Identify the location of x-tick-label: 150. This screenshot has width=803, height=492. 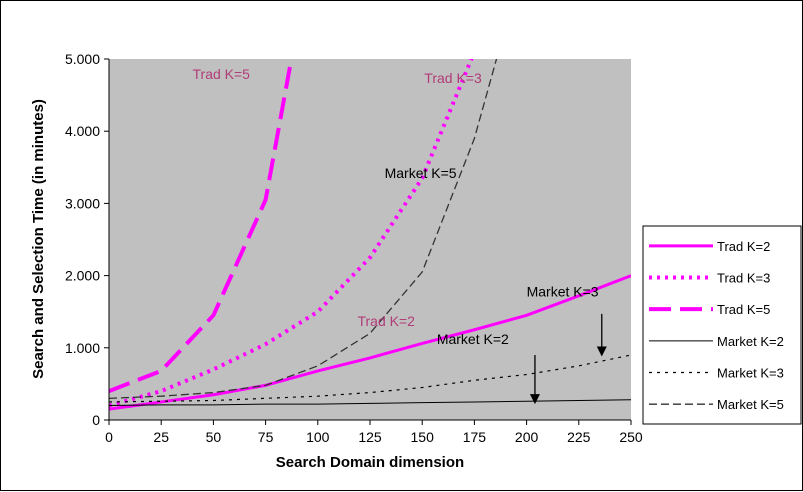
(423, 437).